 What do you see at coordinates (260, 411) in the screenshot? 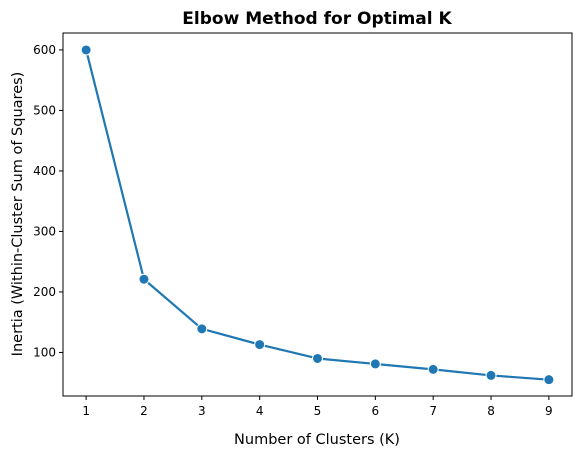
I see `x-tick-label: 4` at bounding box center [260, 411].